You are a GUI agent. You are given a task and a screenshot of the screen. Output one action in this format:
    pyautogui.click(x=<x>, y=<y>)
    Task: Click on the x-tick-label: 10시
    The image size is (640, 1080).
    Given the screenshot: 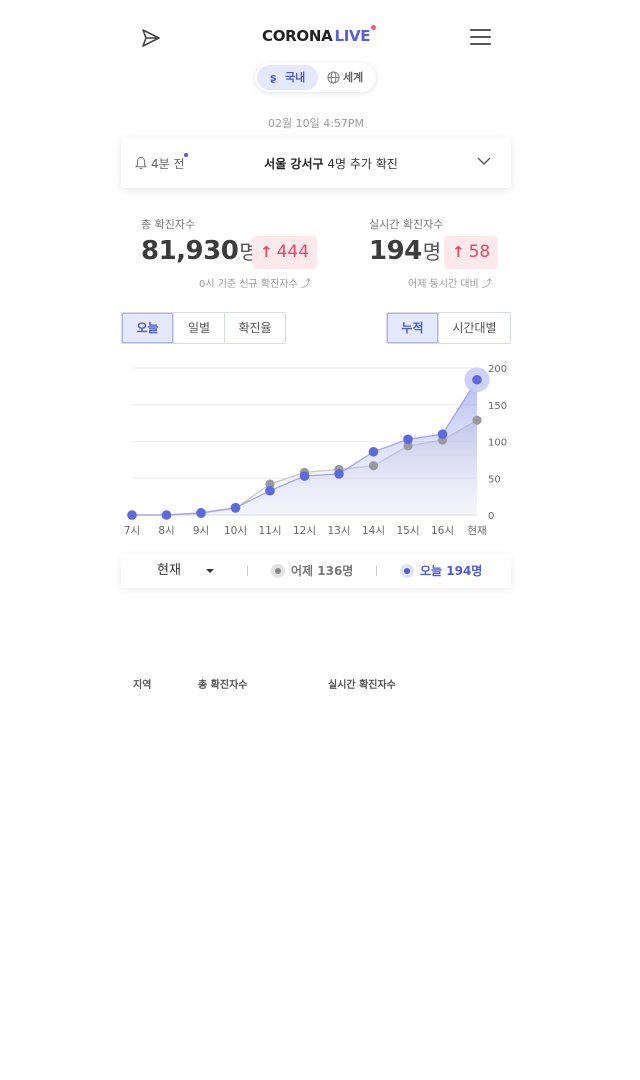 What is the action you would take?
    pyautogui.click(x=235, y=531)
    